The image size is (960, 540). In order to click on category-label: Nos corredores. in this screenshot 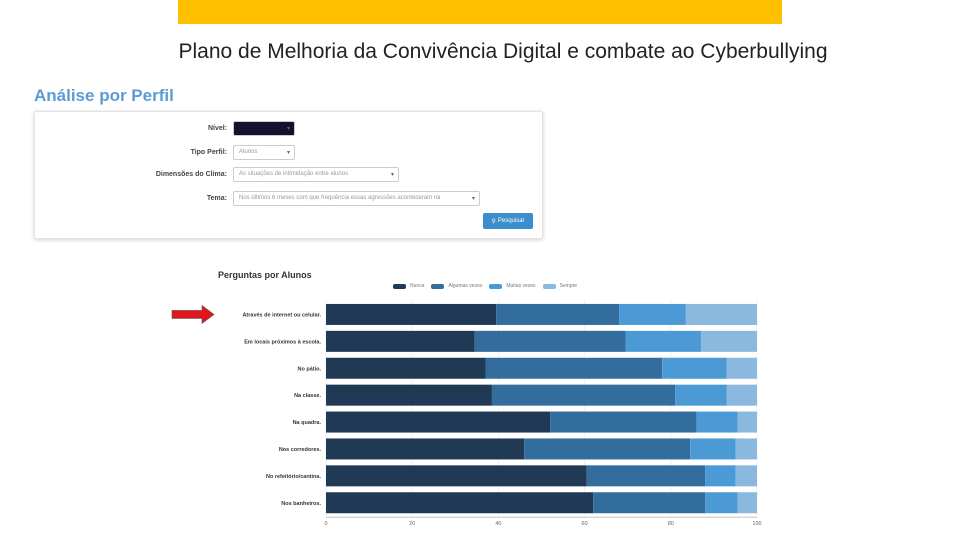, I will do `click(300, 450)`.